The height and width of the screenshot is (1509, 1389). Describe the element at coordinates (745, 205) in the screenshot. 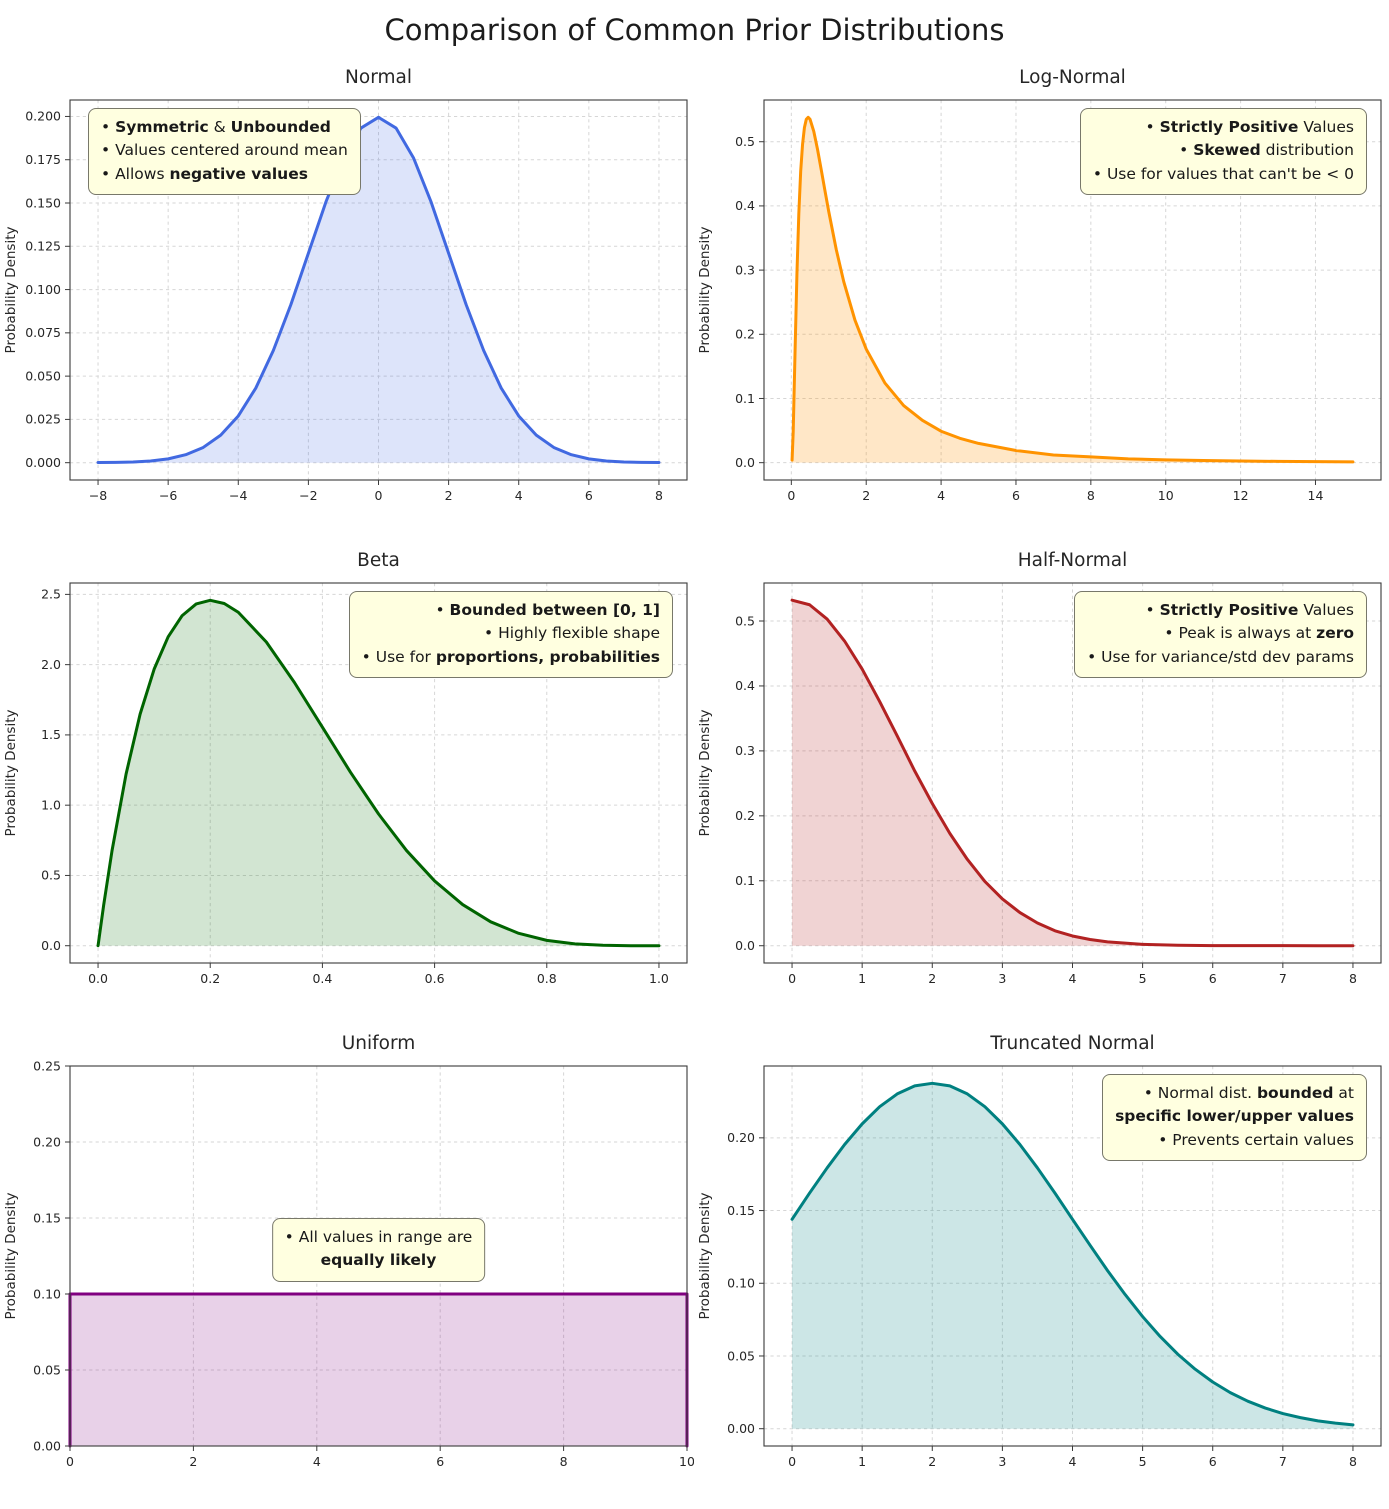

I see `y-tick-label: 0.4` at that location.